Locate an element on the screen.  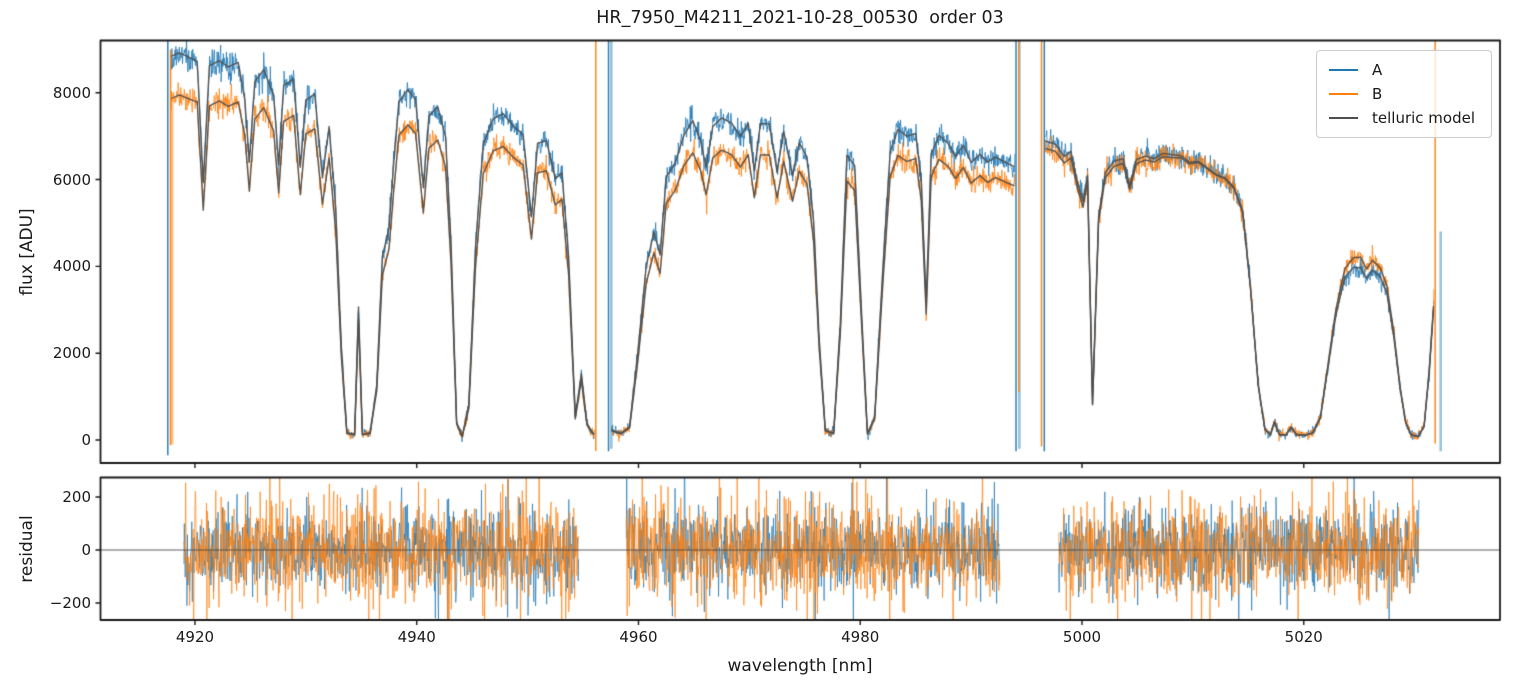
x-tick-label: 4920 is located at coordinates (195, 637).